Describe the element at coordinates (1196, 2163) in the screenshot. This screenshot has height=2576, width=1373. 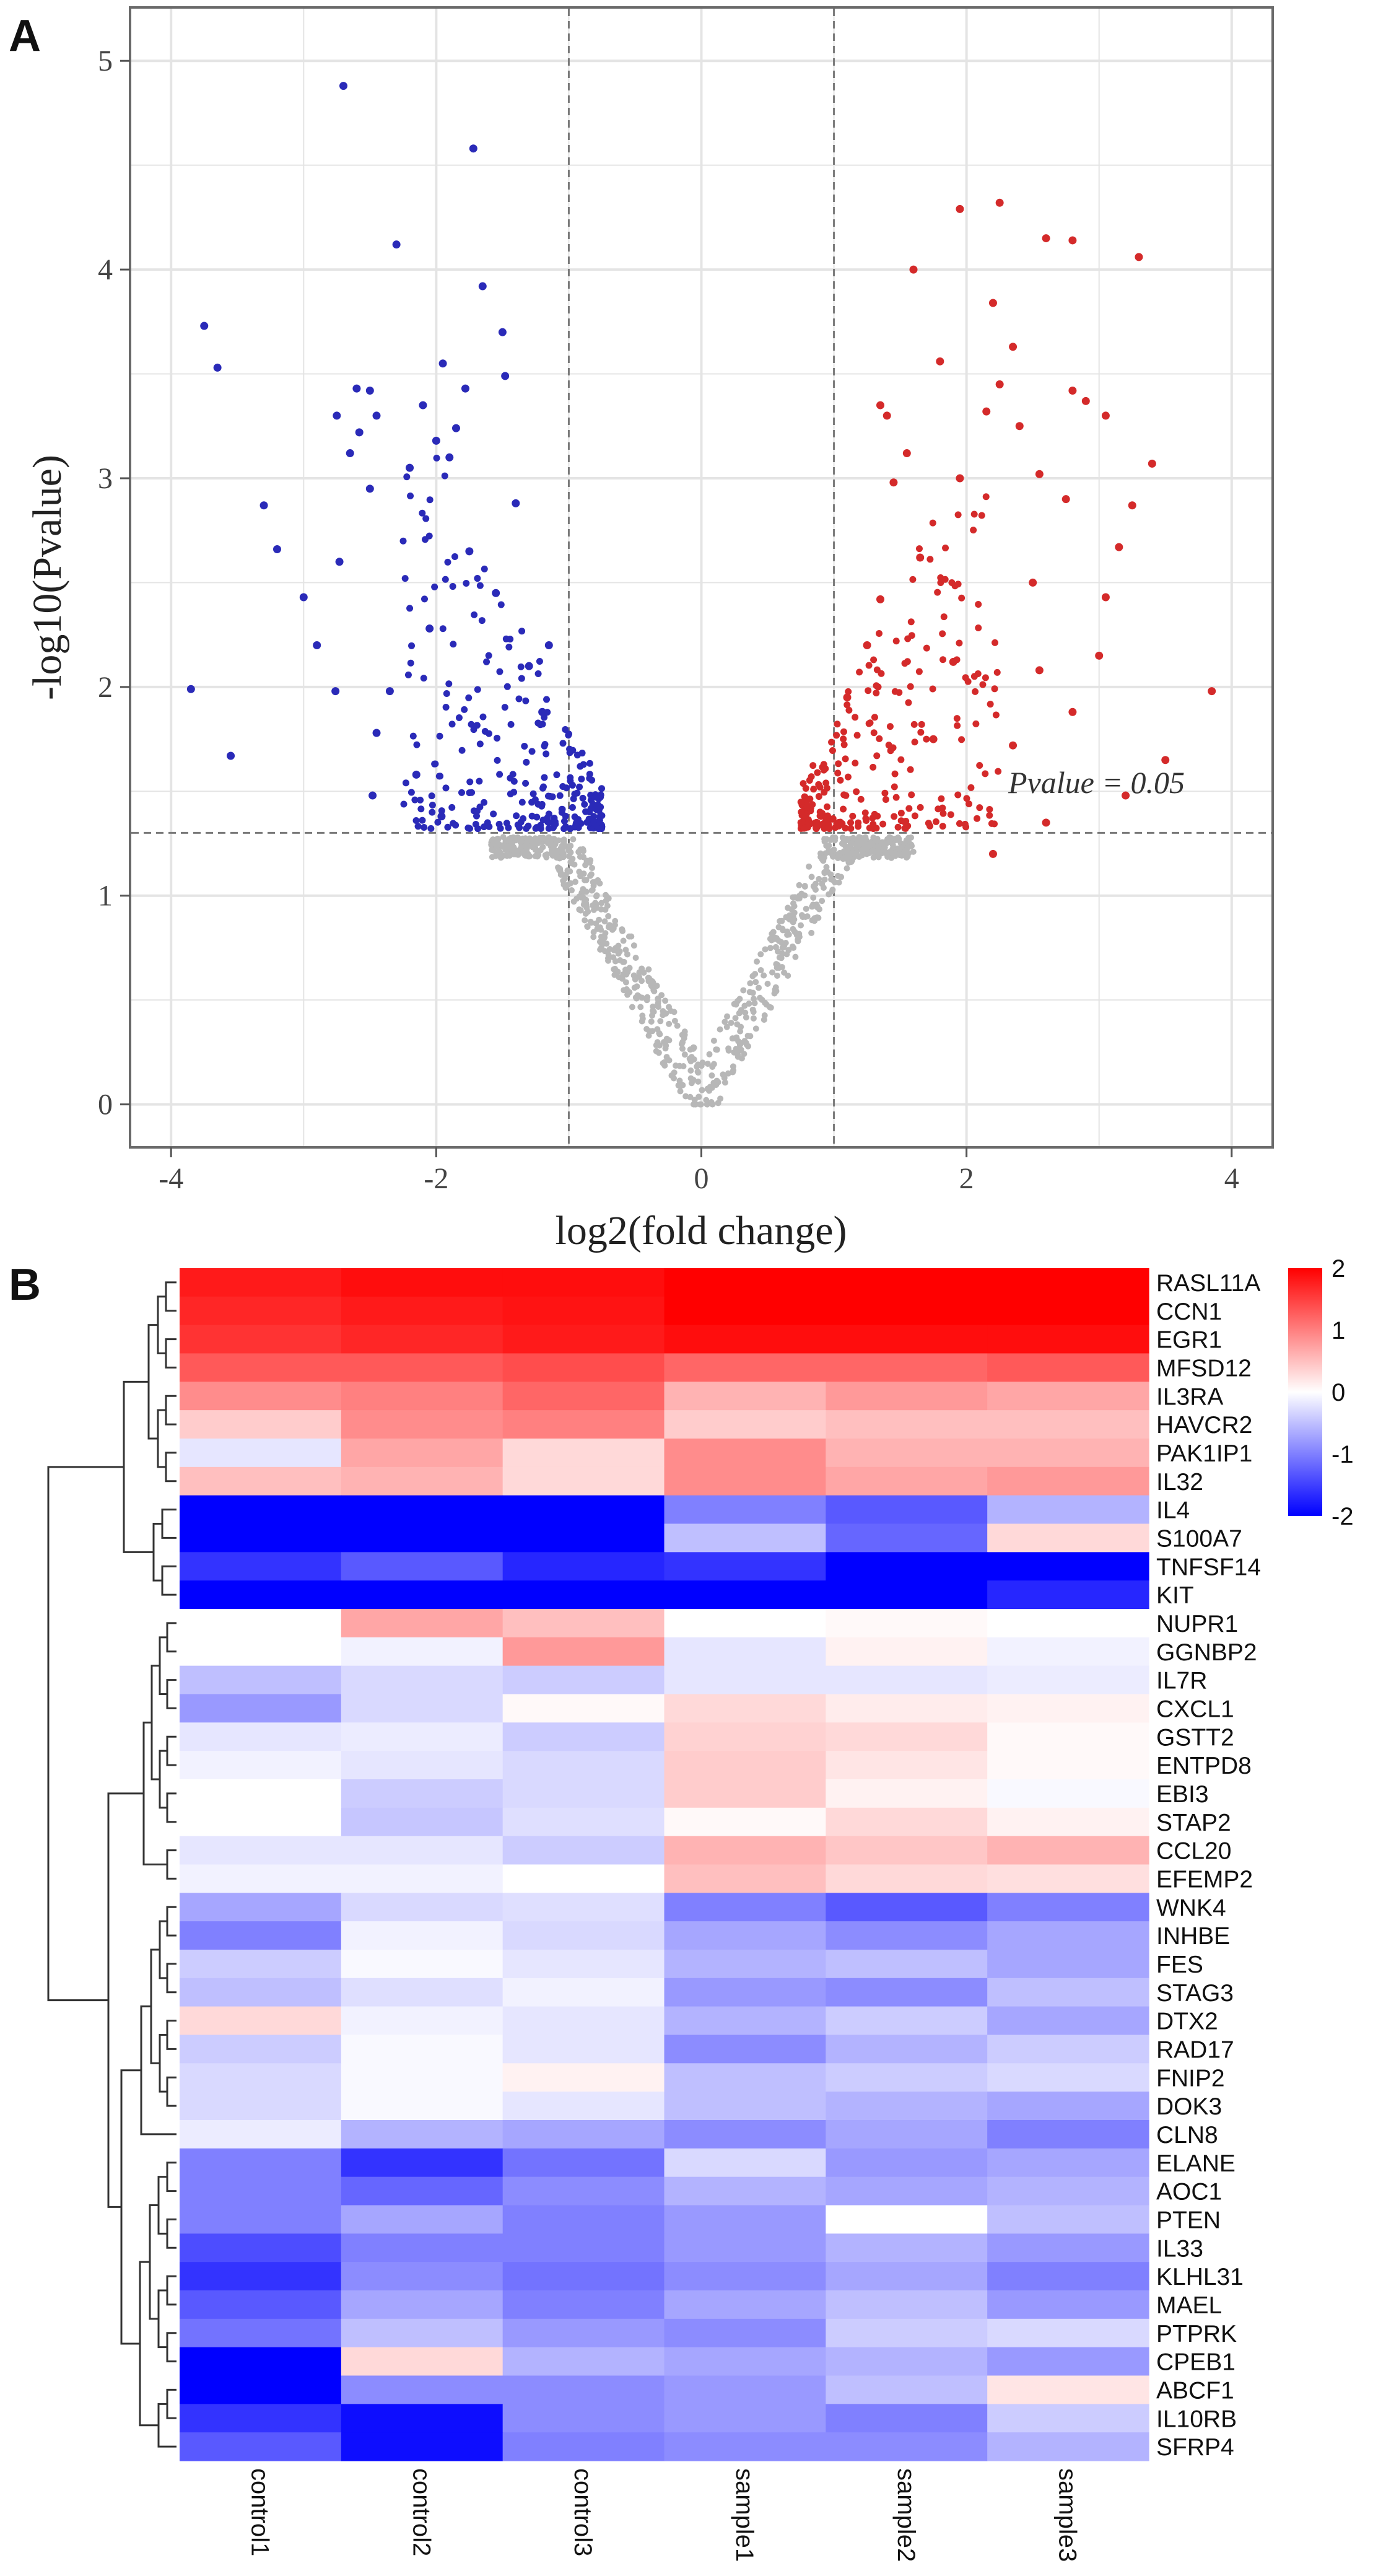
I see `row-label: ELANE` at that location.